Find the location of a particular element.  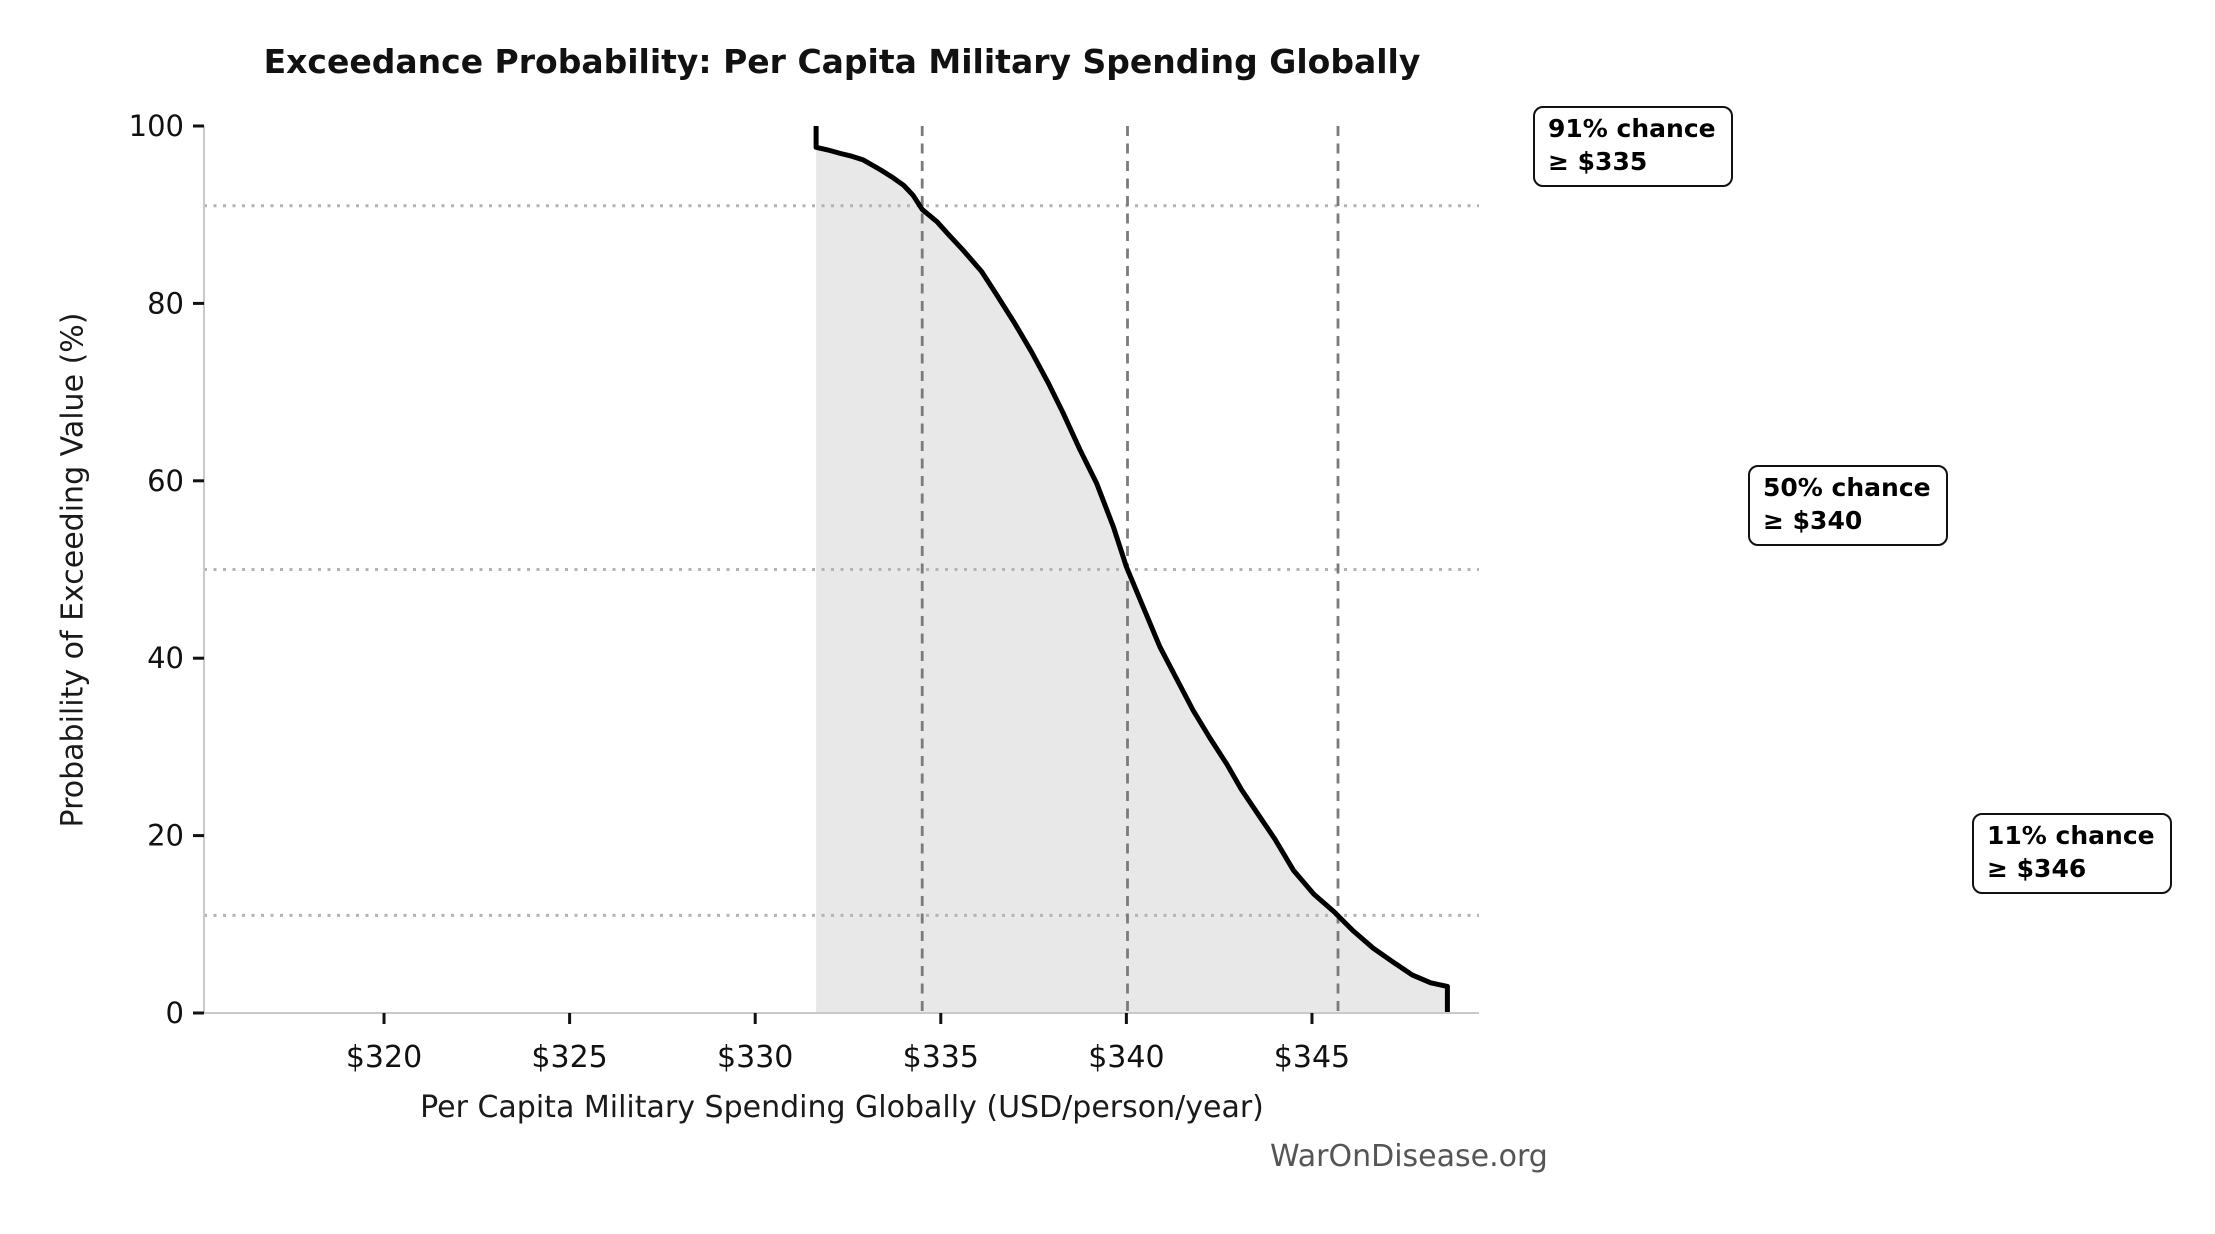

x-tick-label-320: $320 is located at coordinates (384, 1057).